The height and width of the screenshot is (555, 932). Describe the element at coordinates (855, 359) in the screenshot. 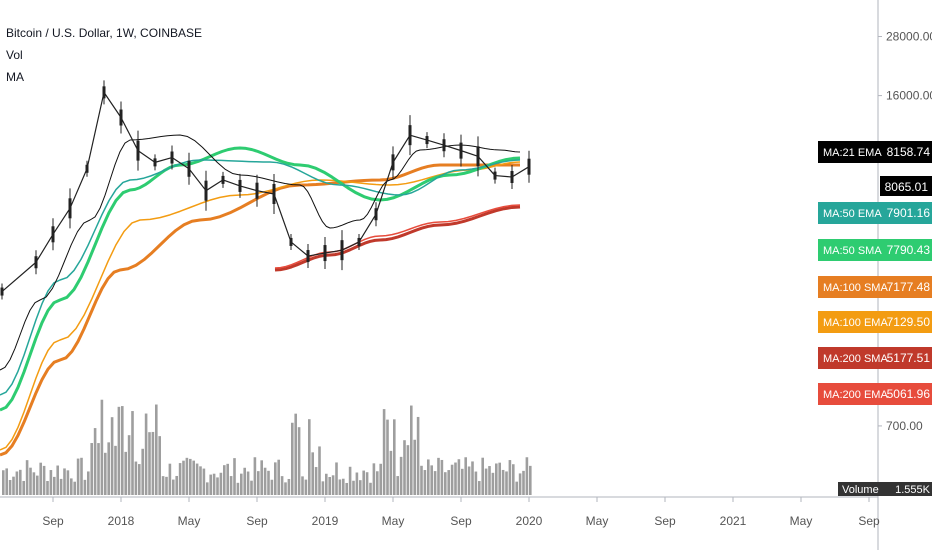

I see `ma-label-name: MA:200 SMA` at that location.